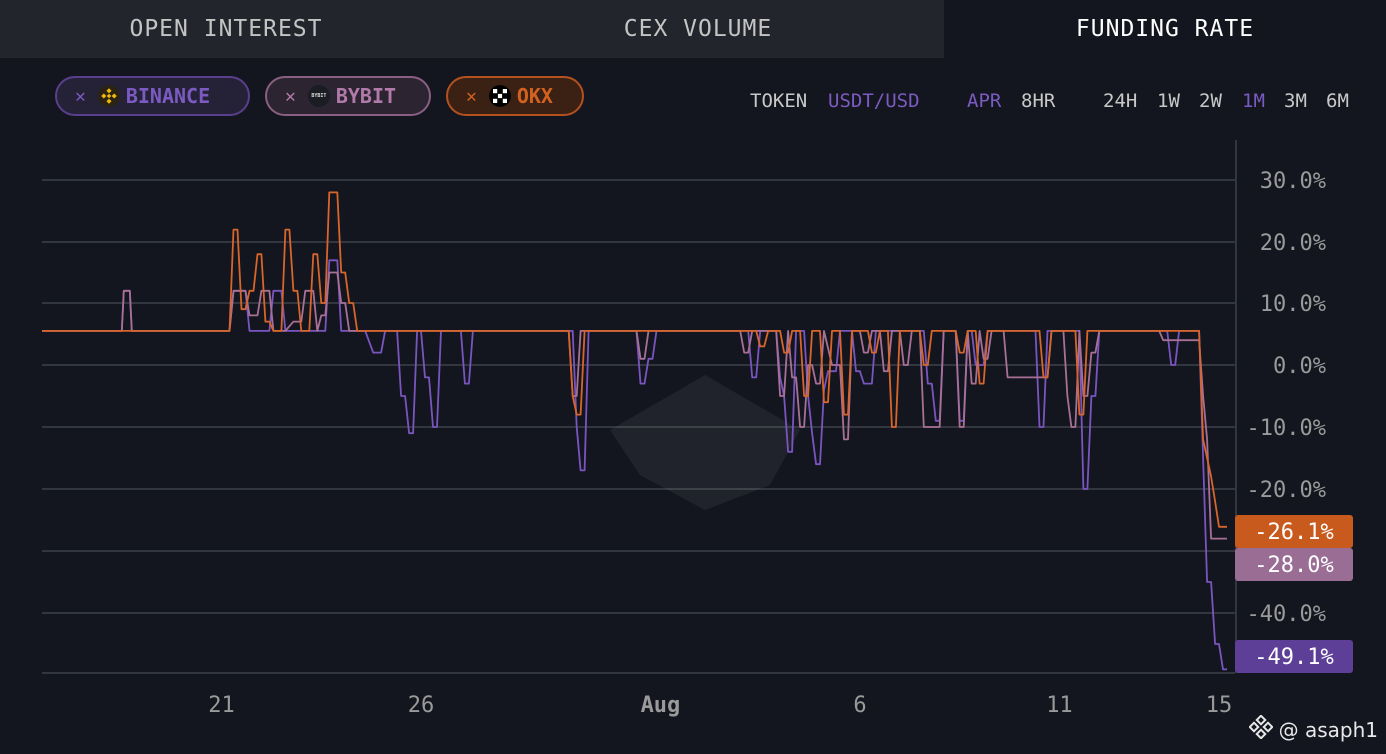  What do you see at coordinates (1168, 101) in the screenshot?
I see `range-1w: 1W` at bounding box center [1168, 101].